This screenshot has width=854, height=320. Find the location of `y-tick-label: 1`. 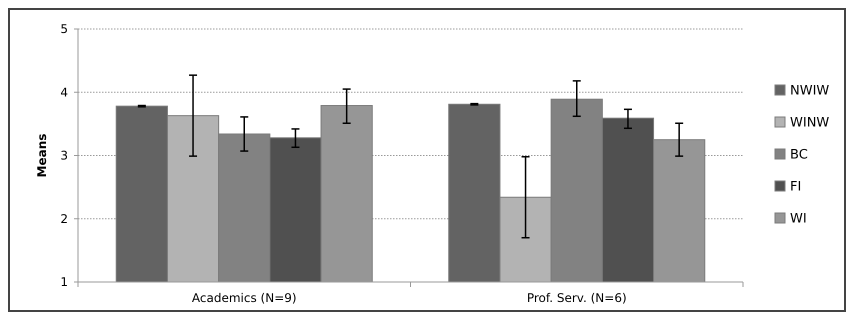

y-tick-label: 1 is located at coordinates (64, 282).